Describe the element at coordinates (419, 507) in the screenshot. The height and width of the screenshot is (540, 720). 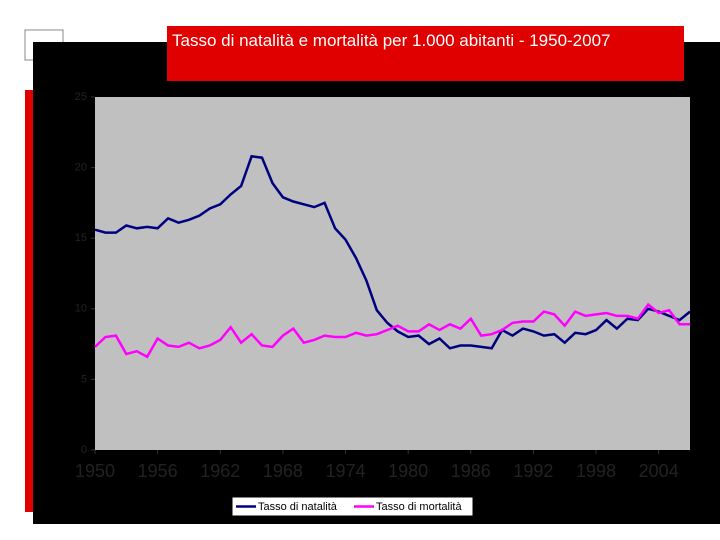
I see `legend-label: Tasso di mortalità` at that location.